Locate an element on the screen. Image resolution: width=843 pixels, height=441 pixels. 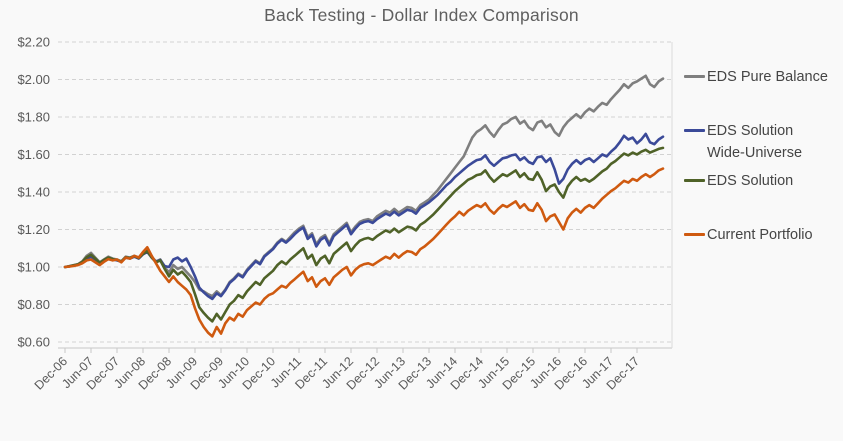
y-tick-label: $0.80 is located at coordinates (33, 304).